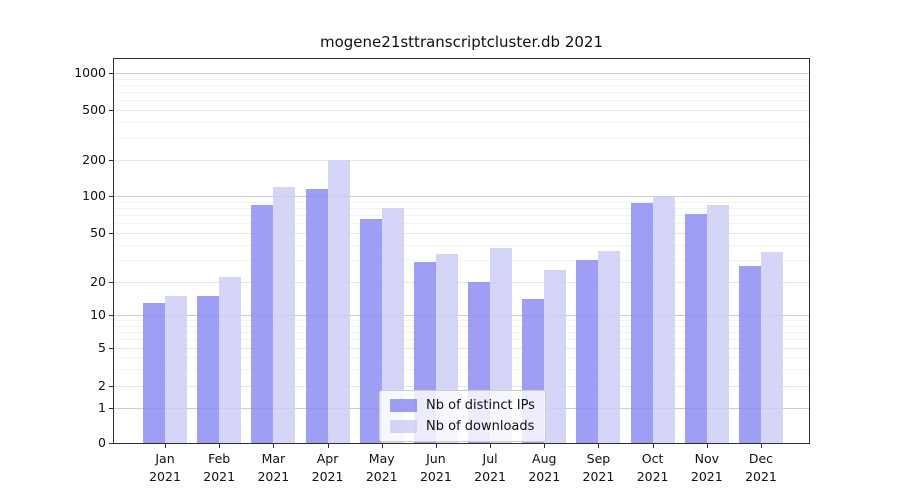 The width and height of the screenshot is (900, 500). What do you see at coordinates (327, 458) in the screenshot?
I see `x-label-month: Apr` at bounding box center [327, 458].